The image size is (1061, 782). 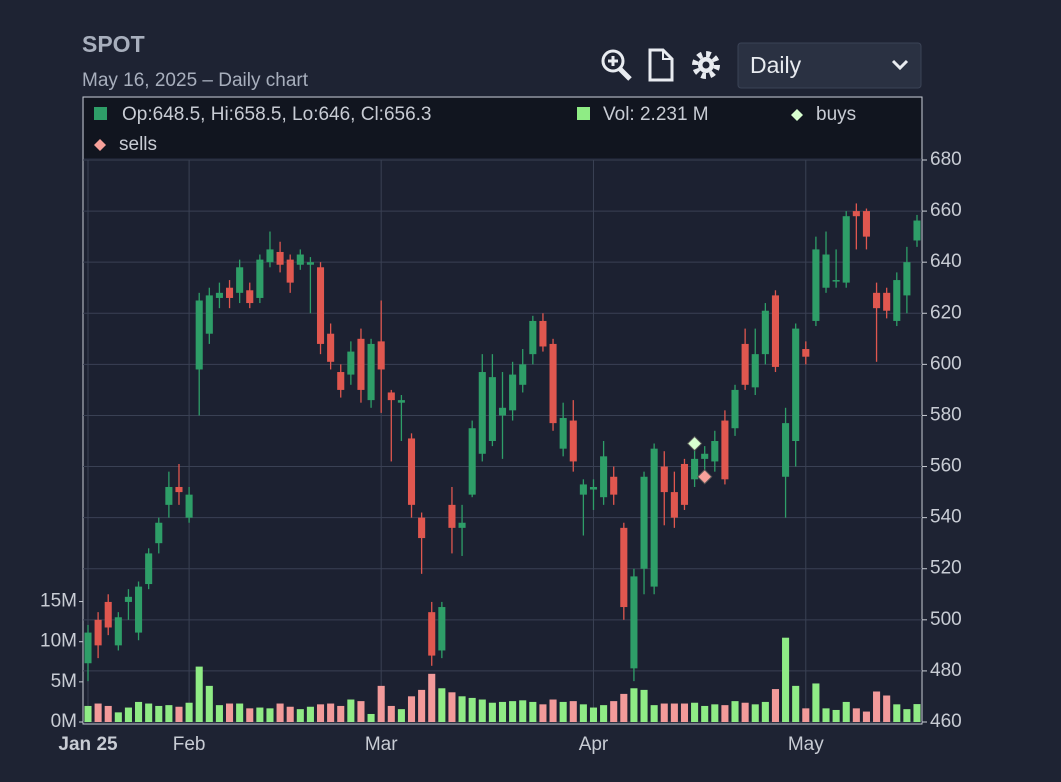 What do you see at coordinates (797, 115) in the screenshot?
I see `legend-marker` at bounding box center [797, 115].